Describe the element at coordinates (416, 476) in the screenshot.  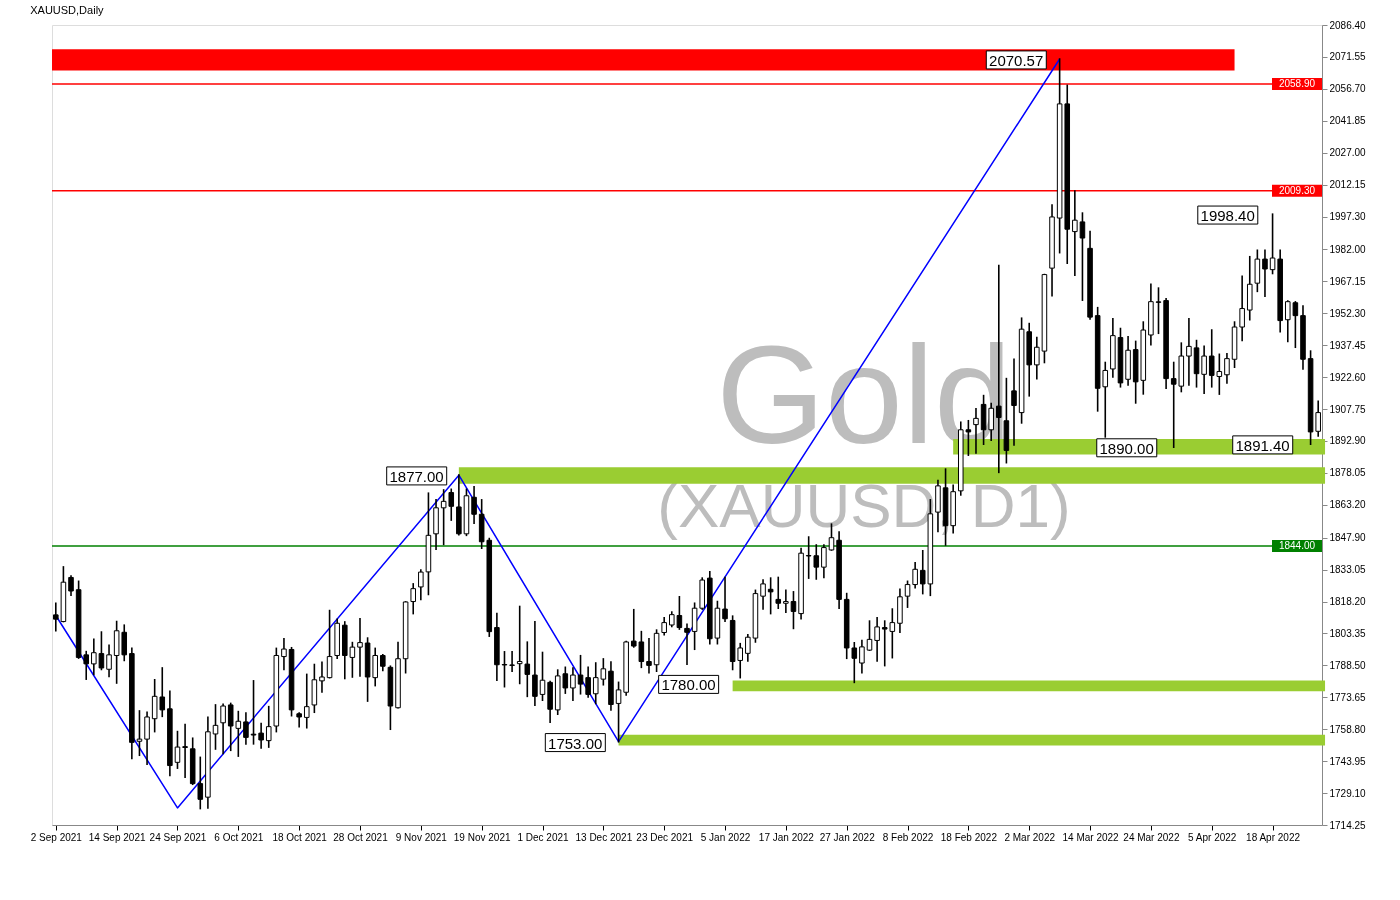
I see `annotation: 1877.00` at that location.